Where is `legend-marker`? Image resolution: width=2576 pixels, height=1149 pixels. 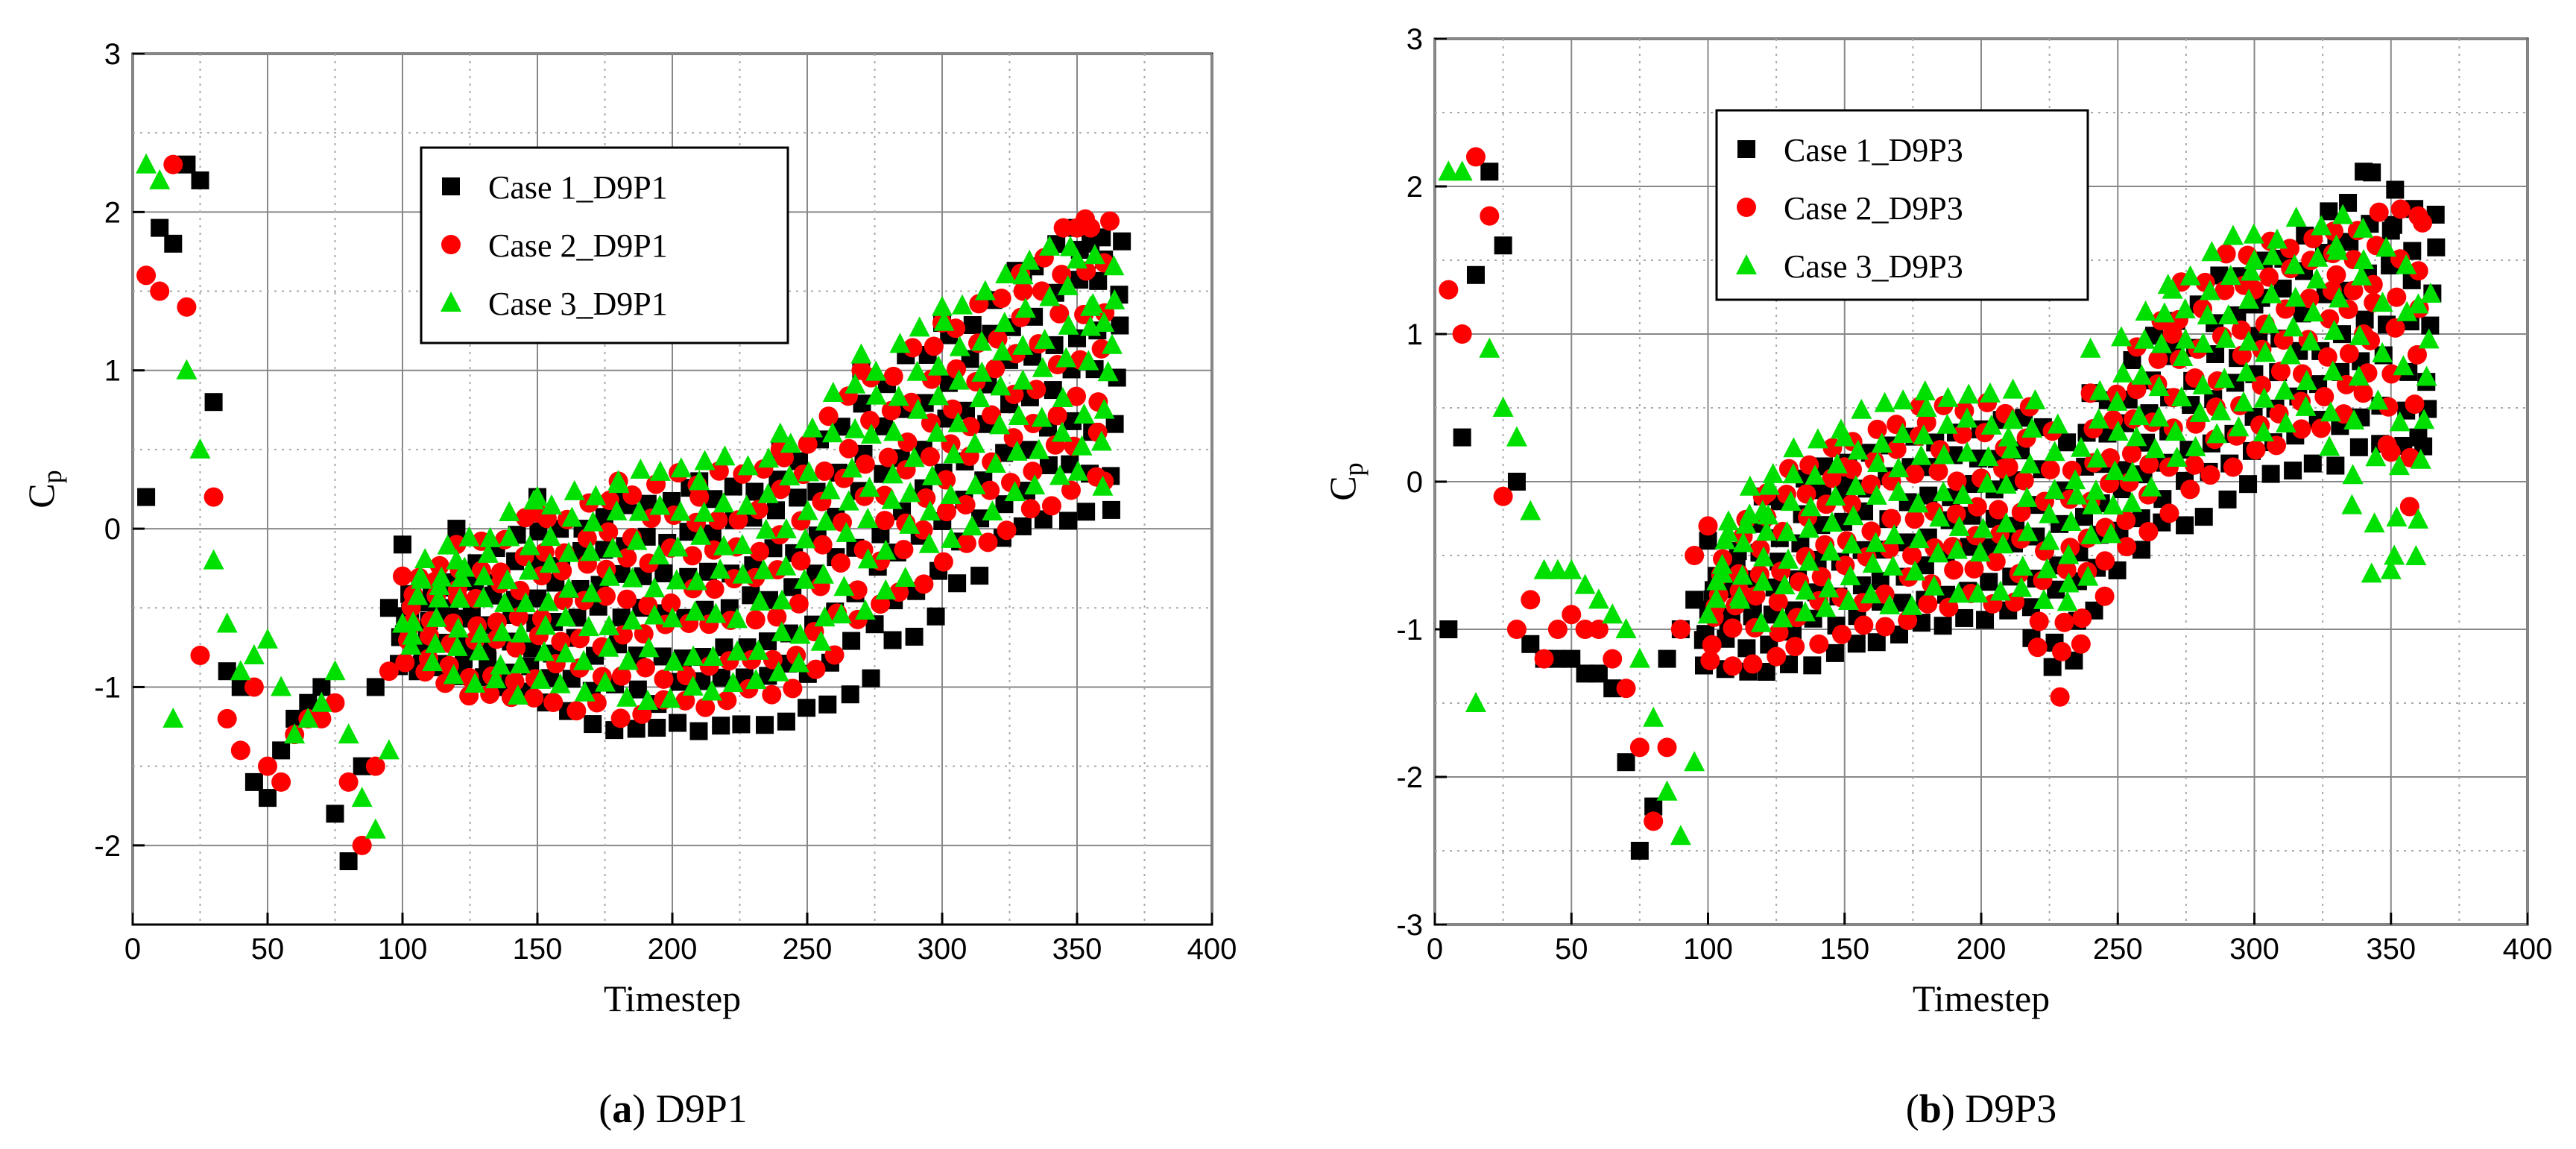
legend-marker is located at coordinates (1746, 149).